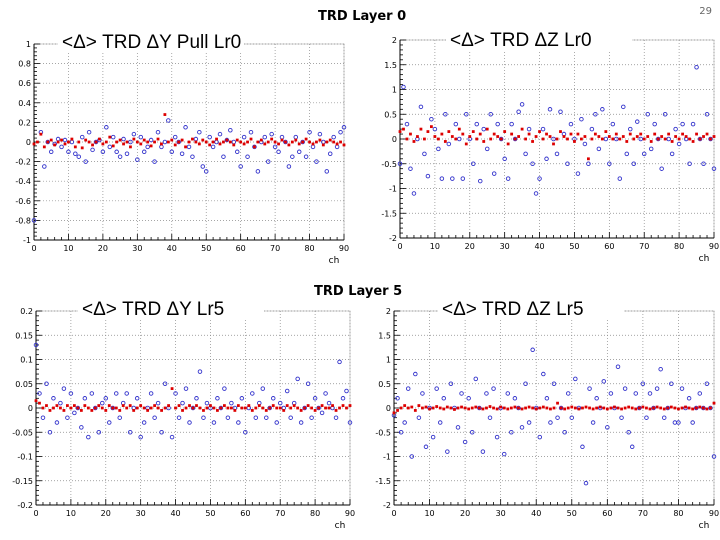 The width and height of the screenshot is (720, 540). What do you see at coordinates (574, 246) in the screenshot?
I see `x-tick-label: 50` at bounding box center [574, 246].